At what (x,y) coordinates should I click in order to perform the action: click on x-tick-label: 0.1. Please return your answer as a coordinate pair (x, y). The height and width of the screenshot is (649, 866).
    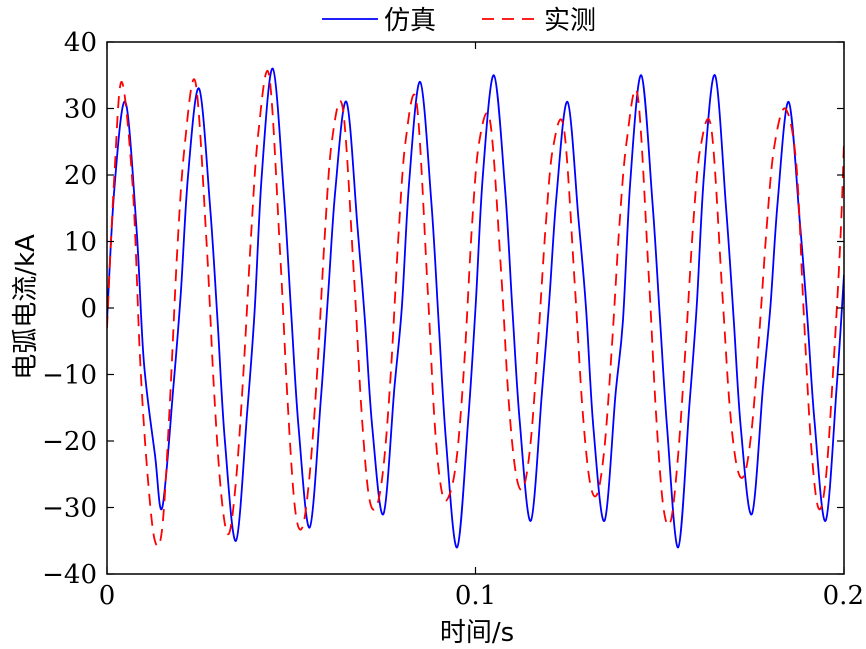
    Looking at the image, I should click on (475, 596).